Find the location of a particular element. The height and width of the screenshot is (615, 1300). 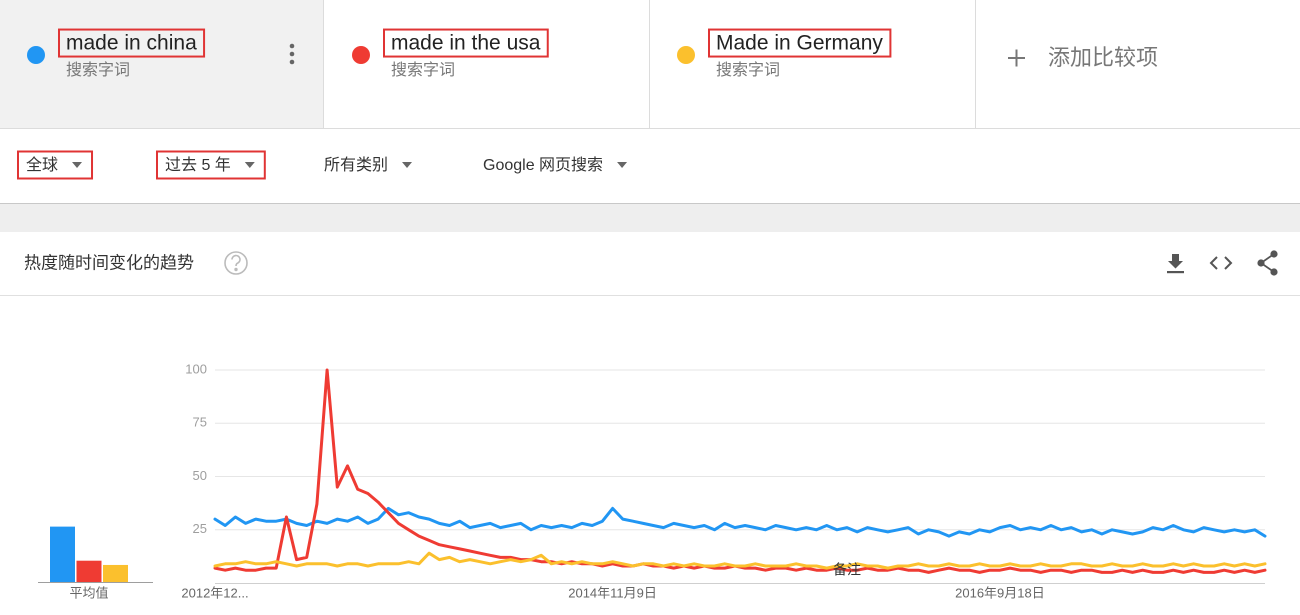

add-compare: 添加比较项 is located at coordinates (1103, 57).